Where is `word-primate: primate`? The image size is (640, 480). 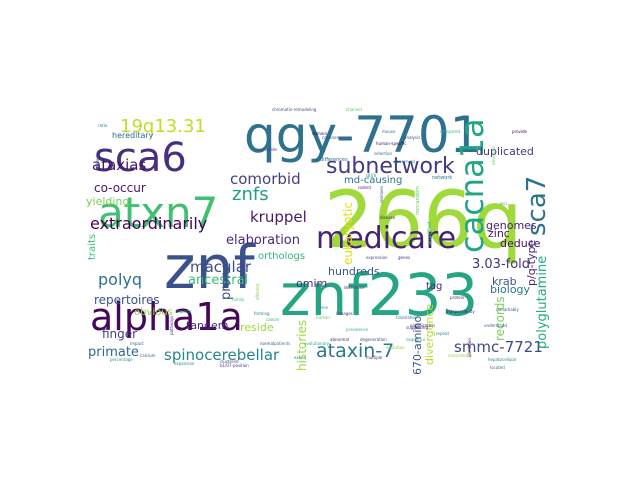 word-primate: primate is located at coordinates (113, 352).